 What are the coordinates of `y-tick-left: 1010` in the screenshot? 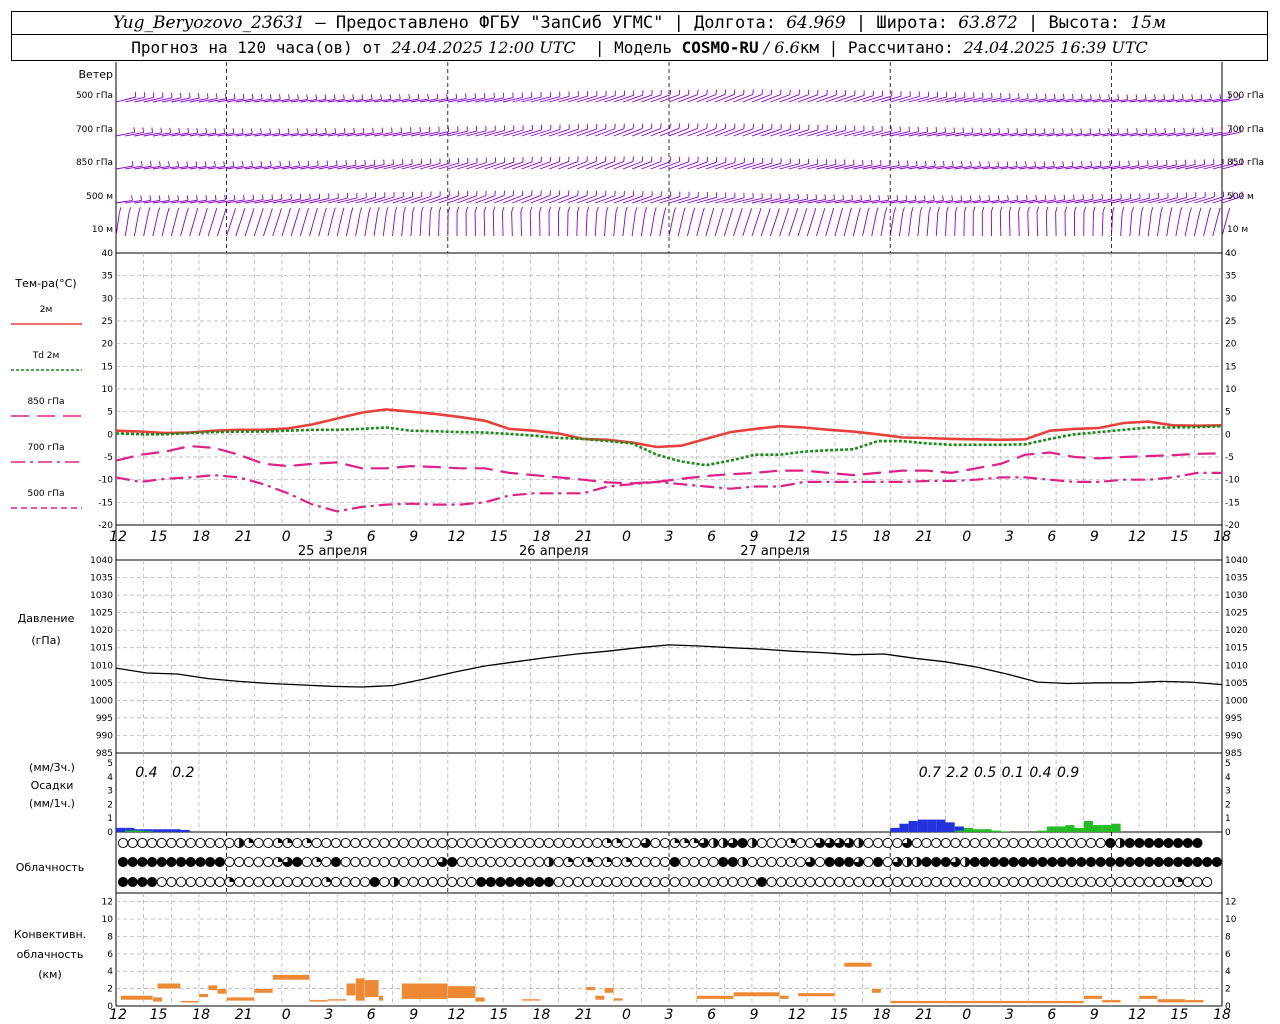 It's located at (101, 666).